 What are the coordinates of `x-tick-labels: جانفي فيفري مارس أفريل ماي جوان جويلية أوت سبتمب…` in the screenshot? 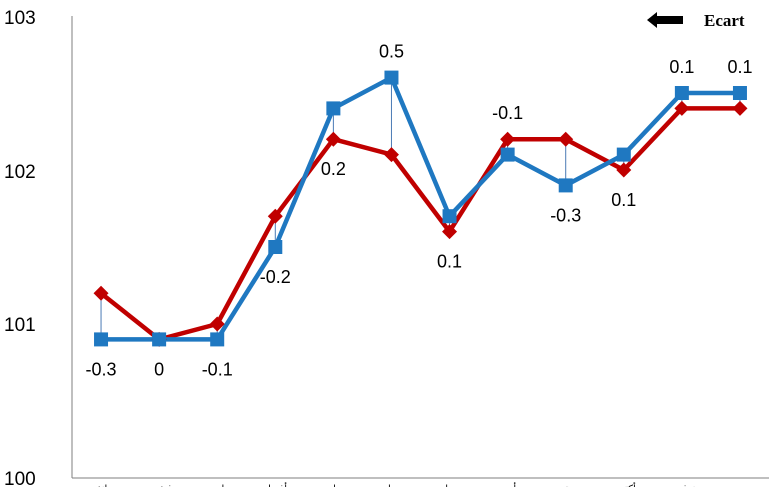 It's located at (421, 484).